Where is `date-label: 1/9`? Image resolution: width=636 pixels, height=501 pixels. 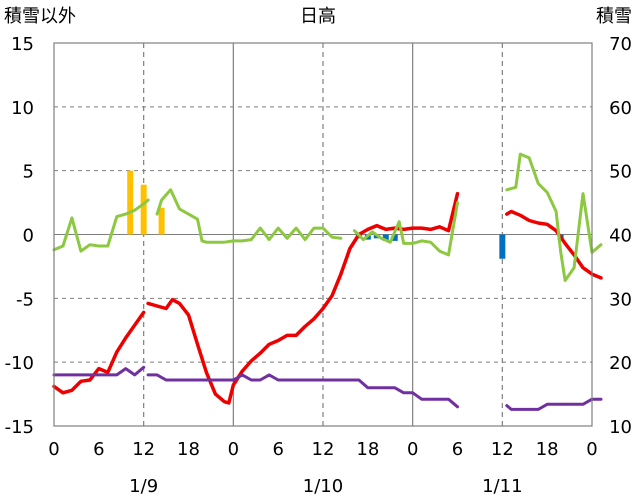
date-label: 1/9 is located at coordinates (143, 486).